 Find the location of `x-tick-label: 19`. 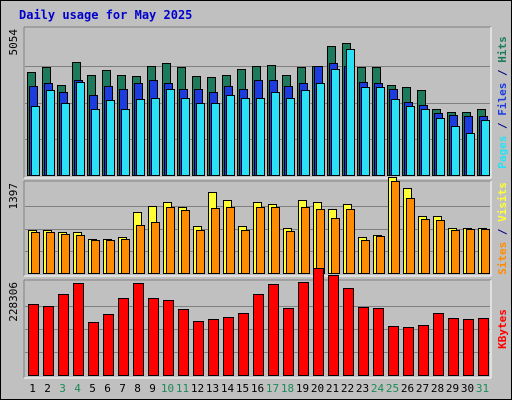

x-tick-label: 19 is located at coordinates (302, 388).